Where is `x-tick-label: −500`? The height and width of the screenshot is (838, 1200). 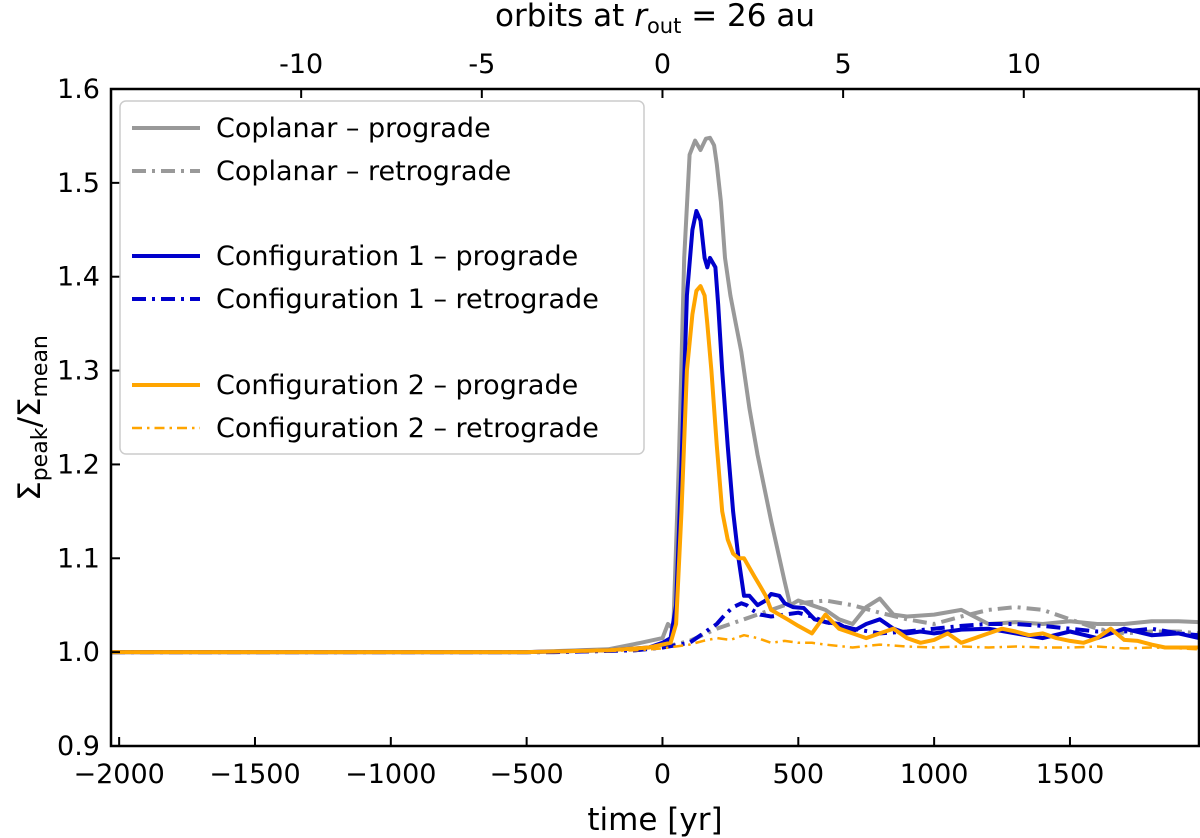
x-tick-label: −500 is located at coordinates (527, 774).